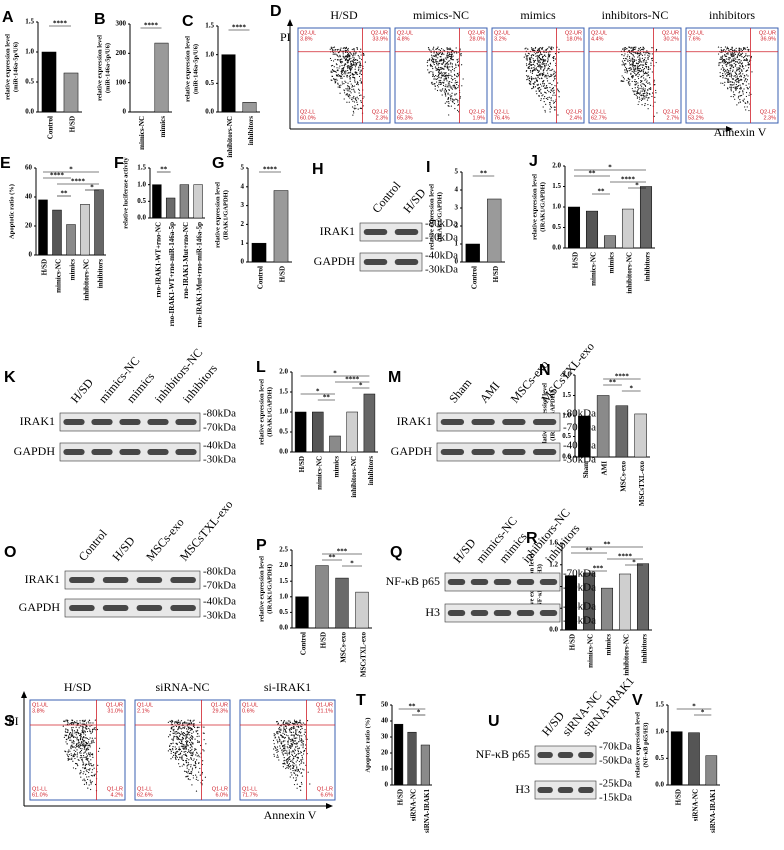 The width and height of the screenshot is (784, 850). I want to click on x-tick-label: AMI, so click(605, 468).